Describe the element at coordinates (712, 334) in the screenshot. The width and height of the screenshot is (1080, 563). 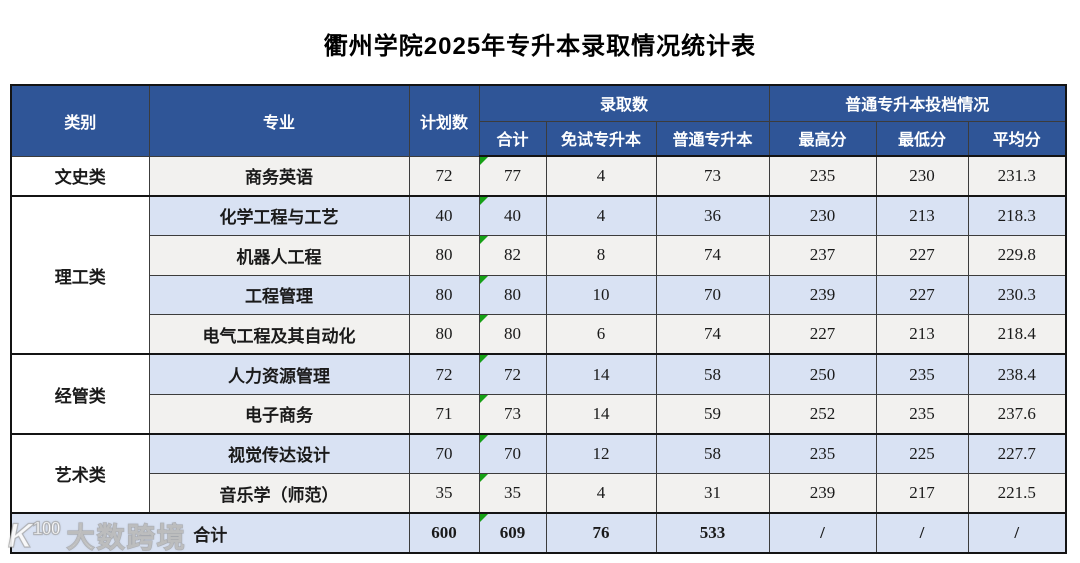
I see `value-cell: 74` at that location.